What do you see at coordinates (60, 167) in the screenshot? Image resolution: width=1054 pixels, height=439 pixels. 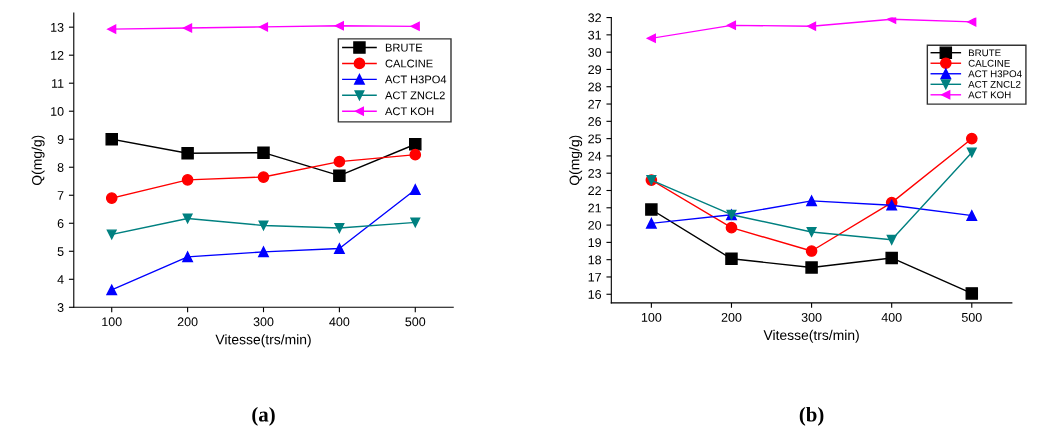 I see `y-tick-label: 8` at bounding box center [60, 167].